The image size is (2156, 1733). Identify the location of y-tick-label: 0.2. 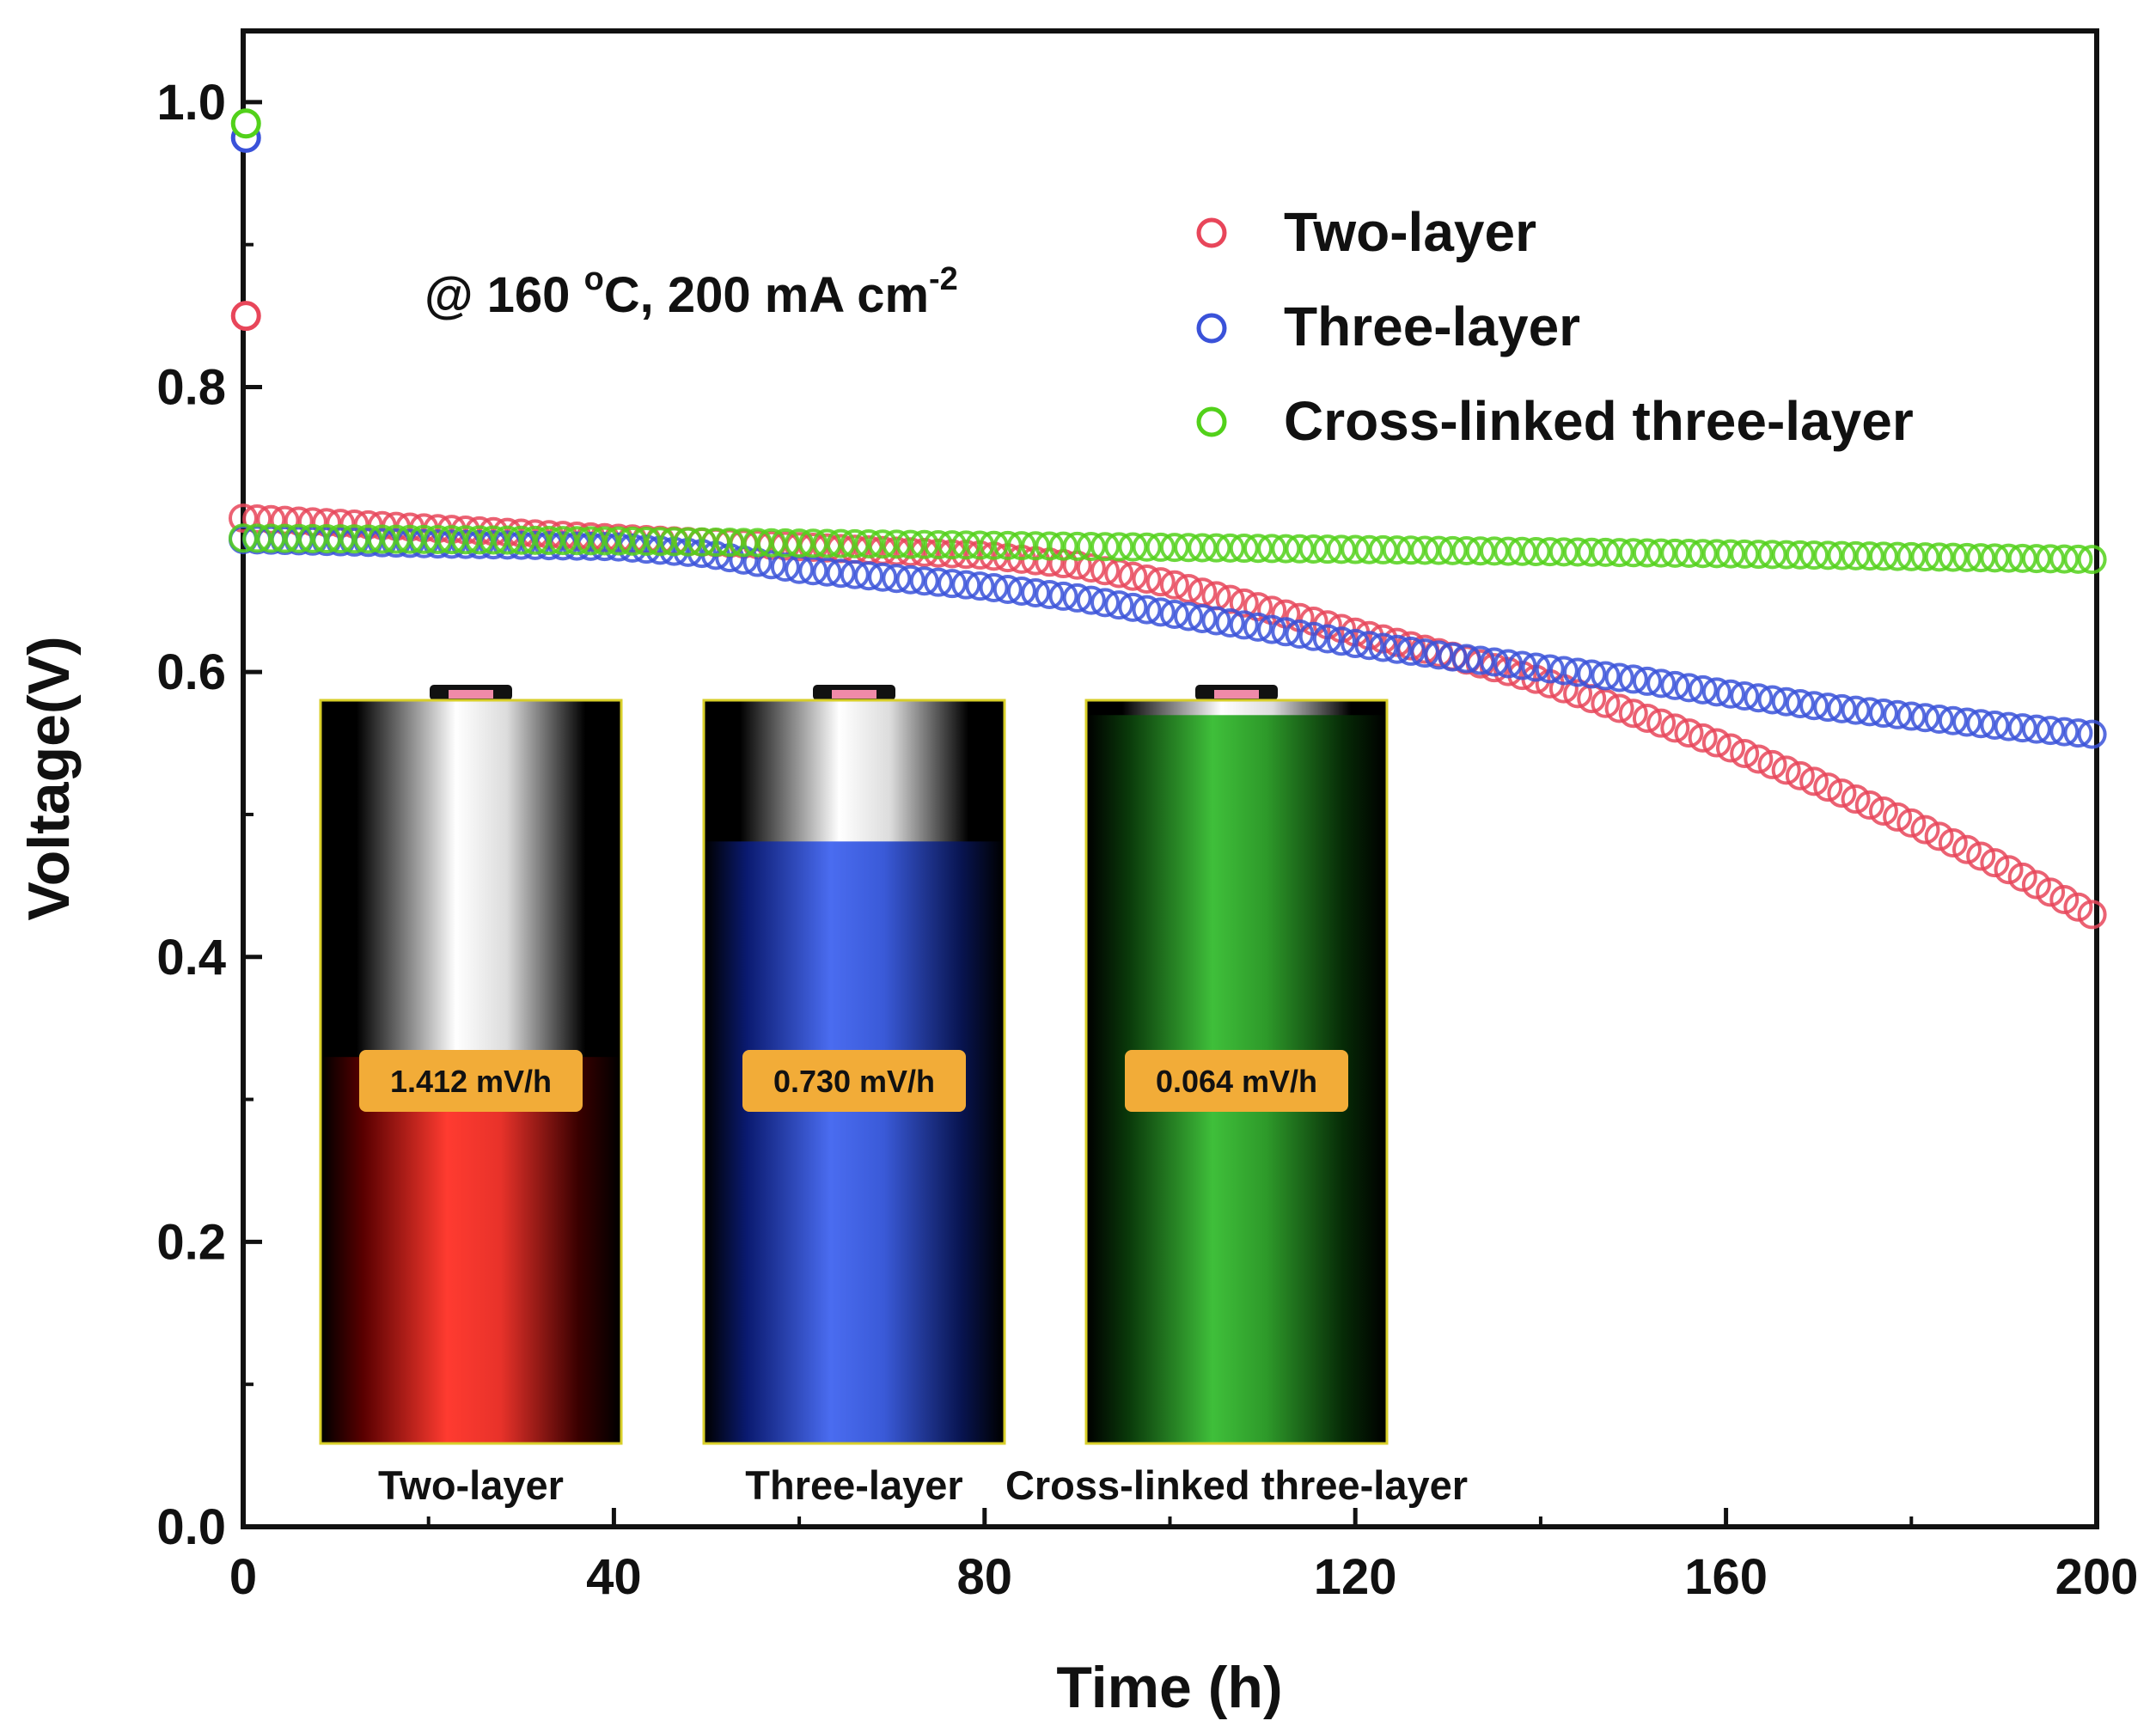
(191, 1242).